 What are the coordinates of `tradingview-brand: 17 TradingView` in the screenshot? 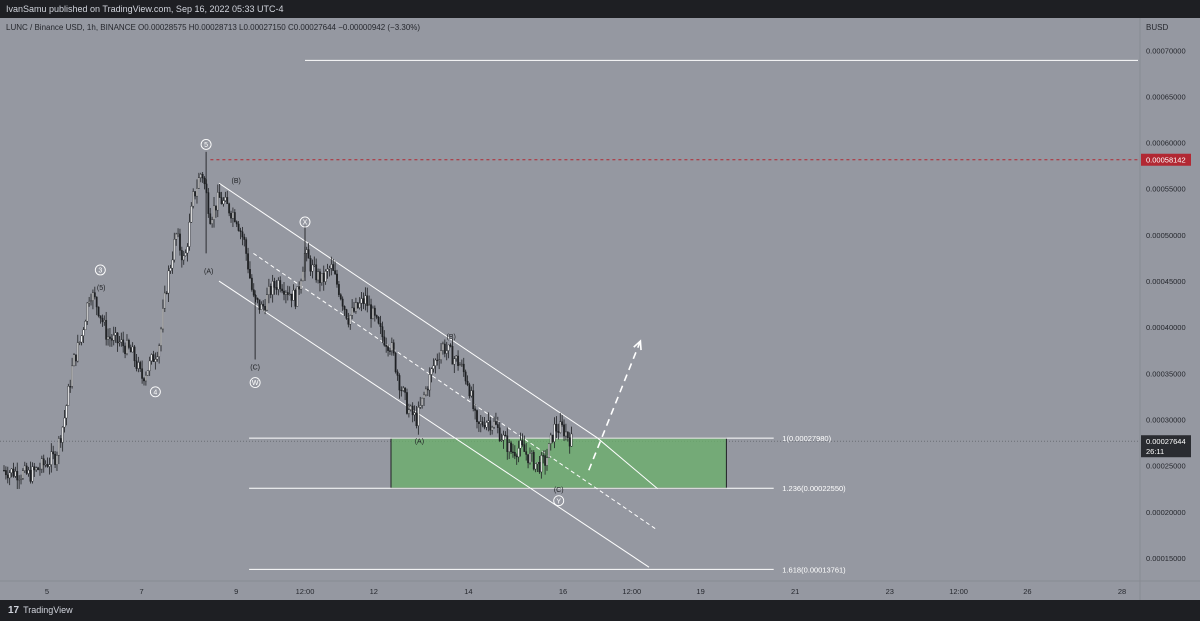 It's located at (40, 610).